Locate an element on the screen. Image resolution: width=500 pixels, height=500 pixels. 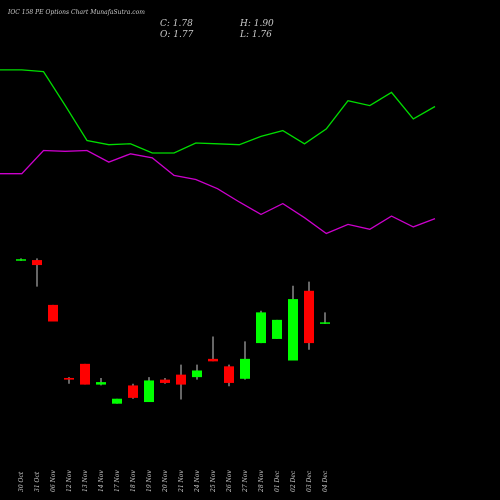
summary-low: L: 1.76 is located at coordinates (255, 35).